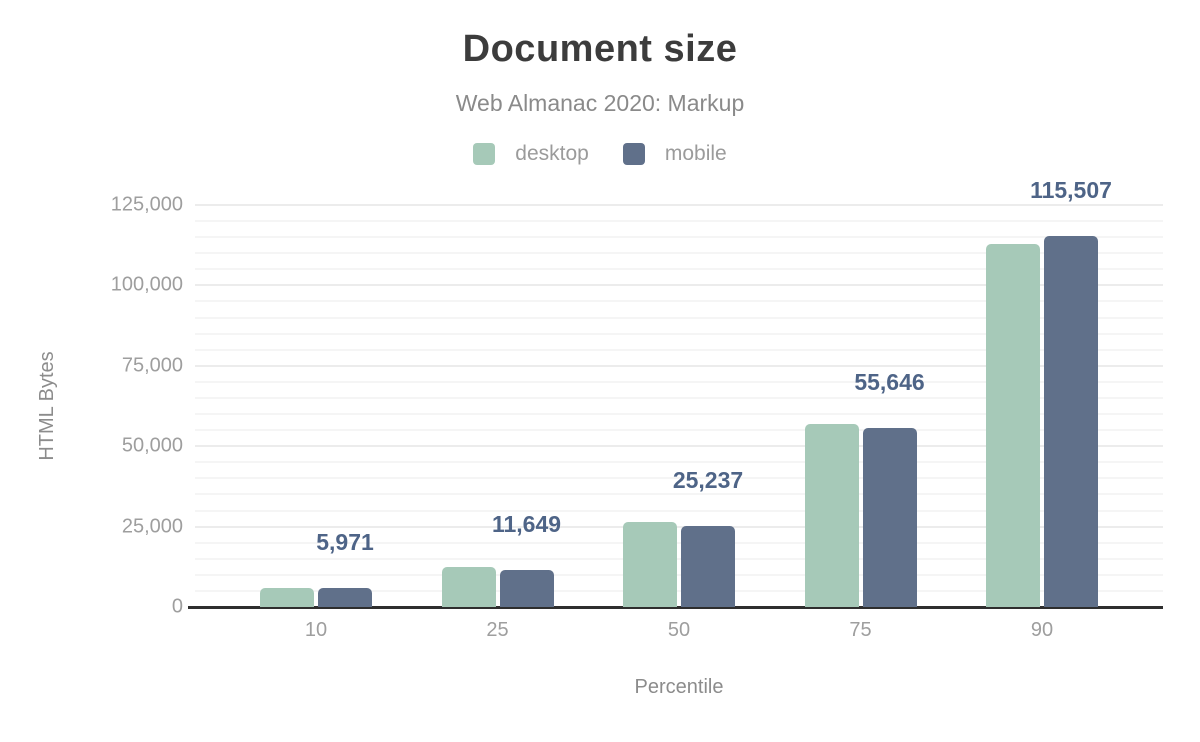  What do you see at coordinates (675, 607) in the screenshot?
I see `x-axis-line` at bounding box center [675, 607].